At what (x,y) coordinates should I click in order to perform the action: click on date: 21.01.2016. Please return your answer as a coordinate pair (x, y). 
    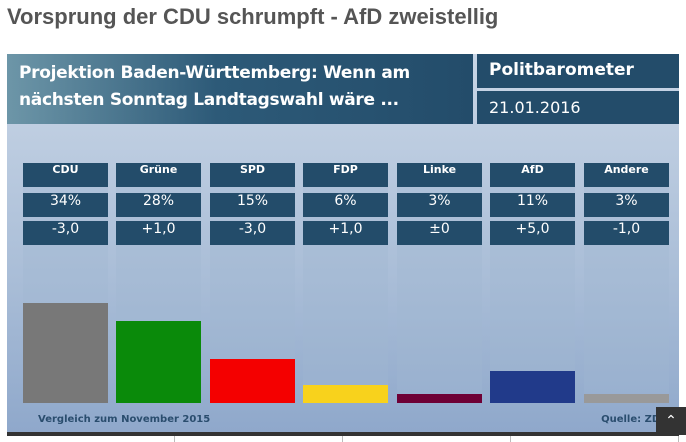
    Looking at the image, I should click on (578, 107).